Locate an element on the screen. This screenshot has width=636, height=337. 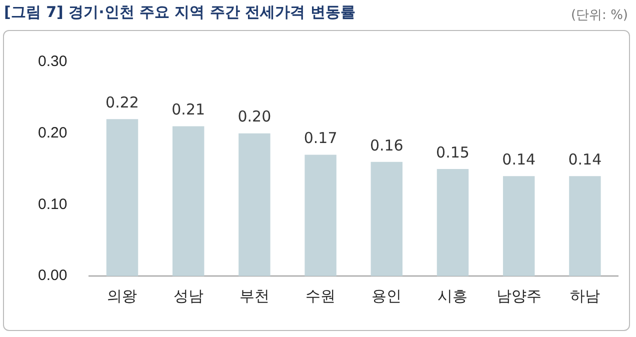
y-tick-label: 0.20 is located at coordinates (53, 133).